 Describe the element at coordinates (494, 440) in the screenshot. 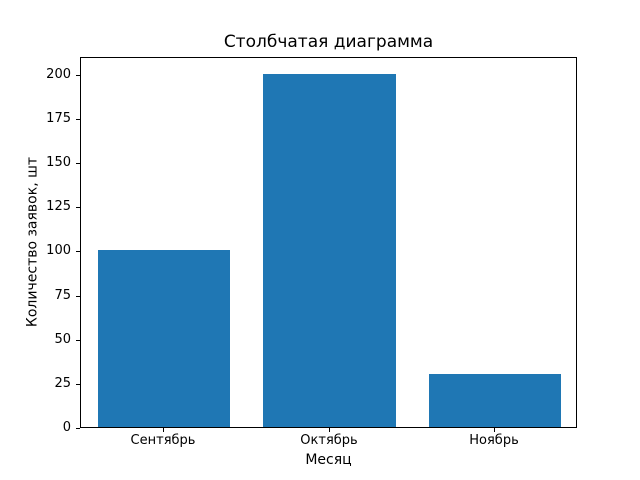

I see `x-tick-label: Ноябрь` at that location.